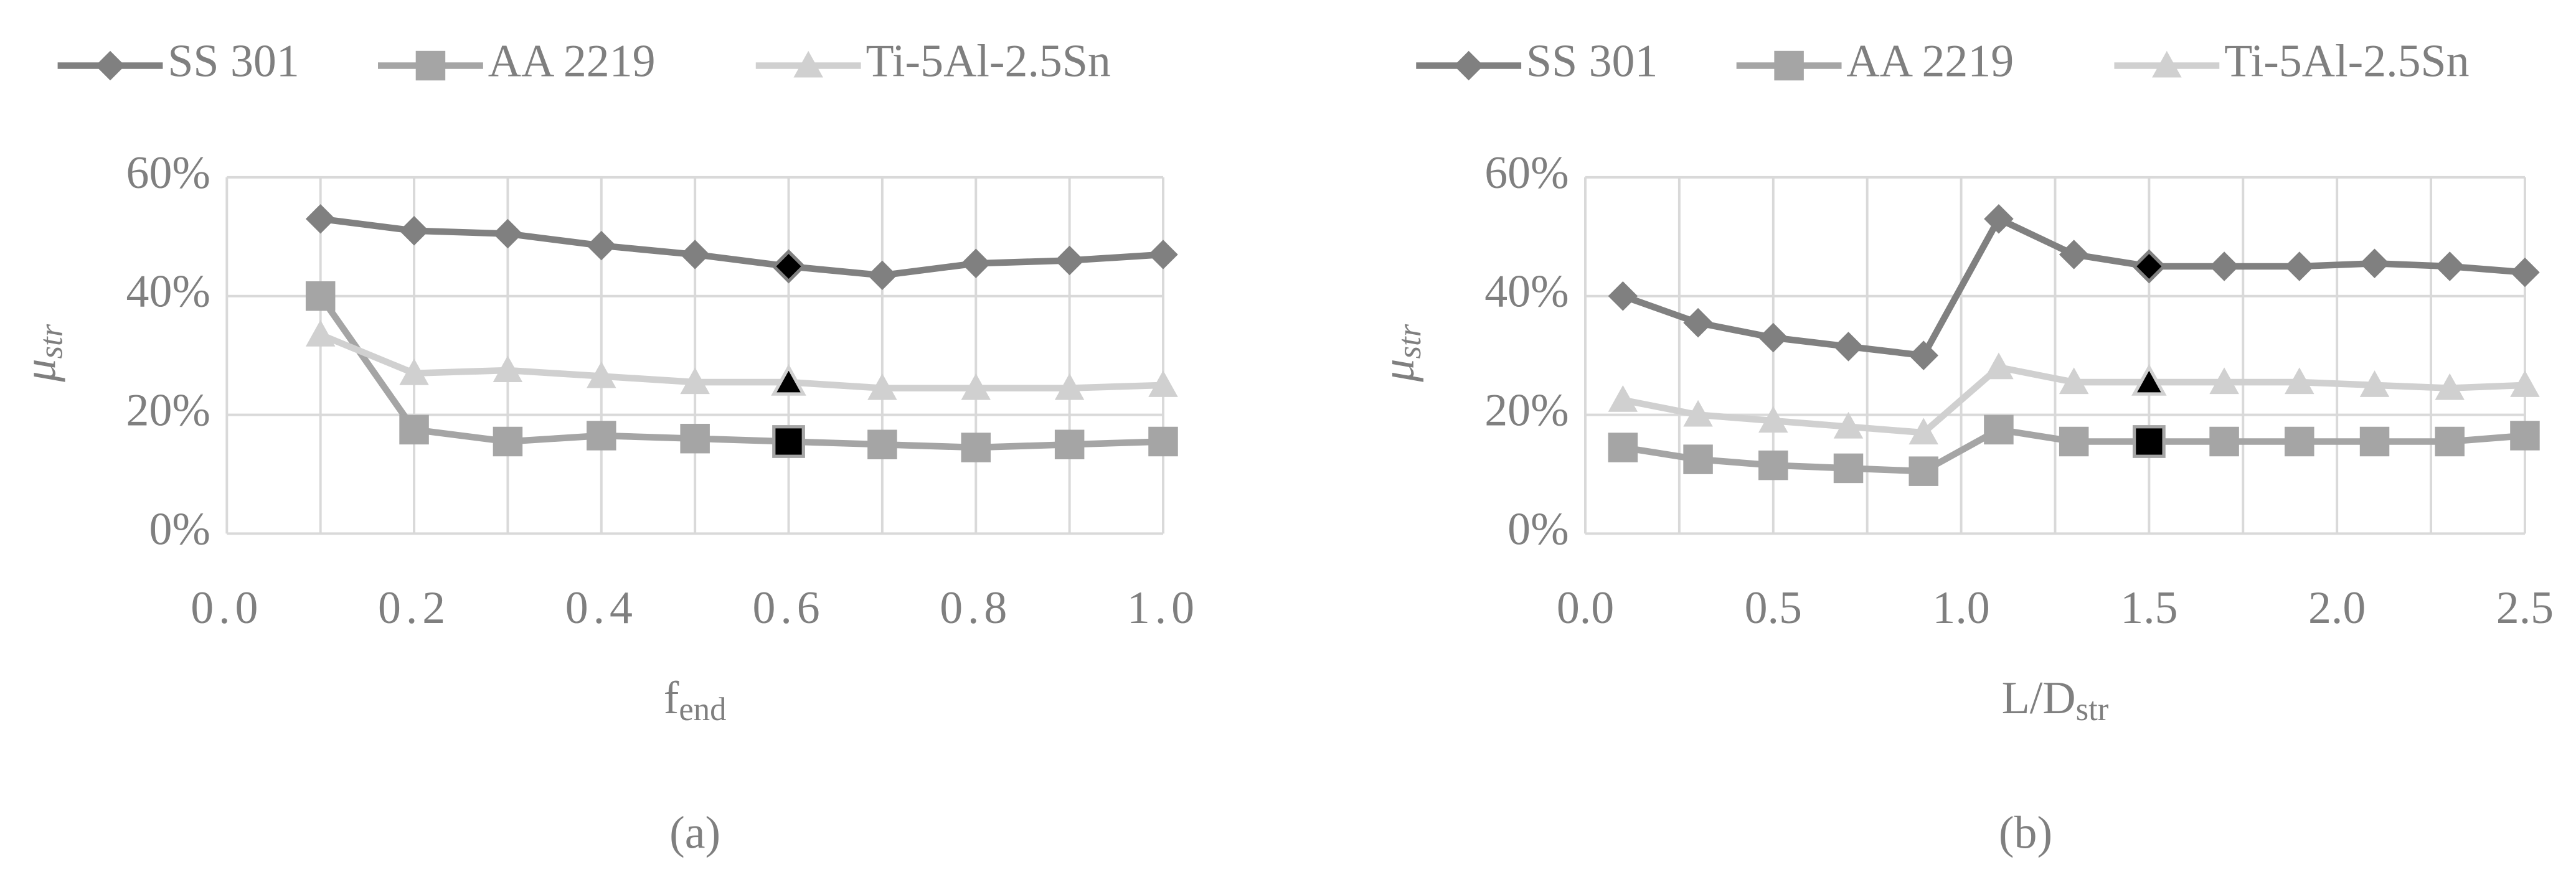  I want to click on x-label-sub: str, so click(2092, 709).